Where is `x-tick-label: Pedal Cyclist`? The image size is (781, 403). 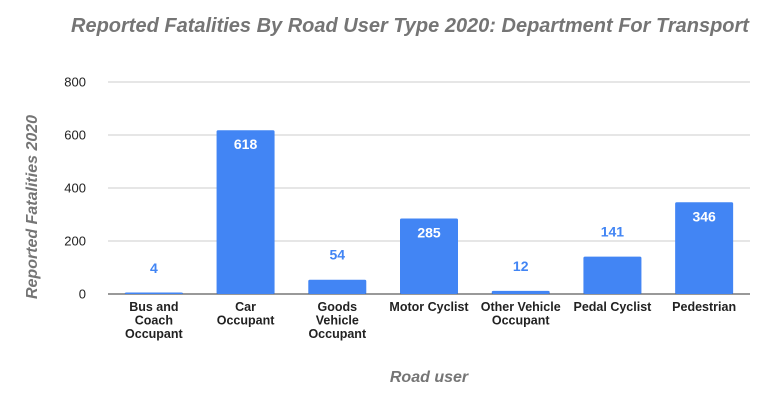
x-tick-label: Pedal Cyclist is located at coordinates (613, 307).